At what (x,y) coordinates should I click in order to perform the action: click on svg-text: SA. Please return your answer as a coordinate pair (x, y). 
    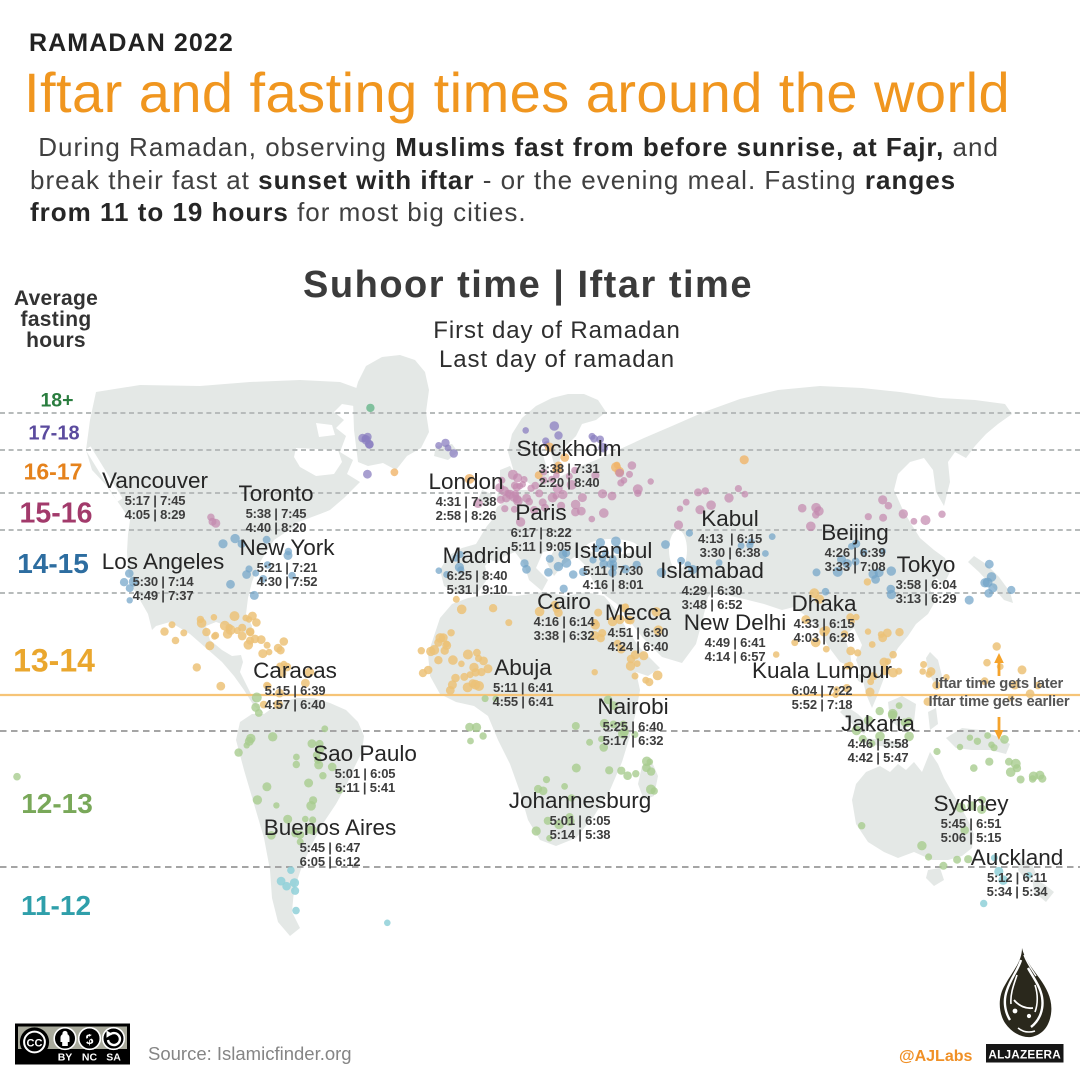
    Looking at the image, I should click on (113, 1058).